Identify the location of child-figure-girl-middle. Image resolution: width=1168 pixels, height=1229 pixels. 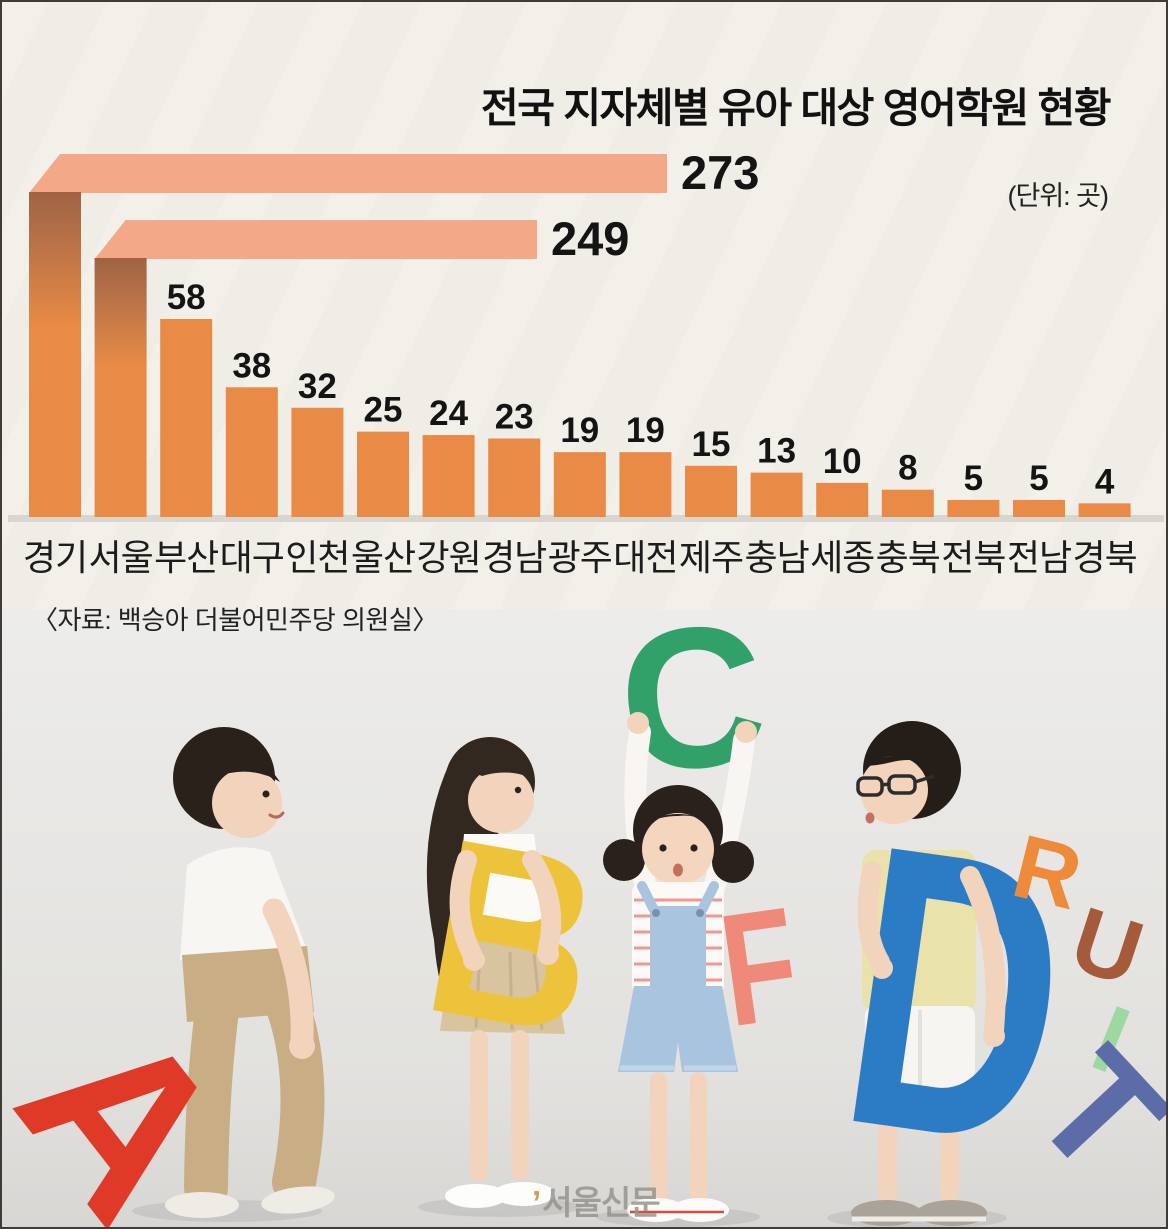
(680, 967).